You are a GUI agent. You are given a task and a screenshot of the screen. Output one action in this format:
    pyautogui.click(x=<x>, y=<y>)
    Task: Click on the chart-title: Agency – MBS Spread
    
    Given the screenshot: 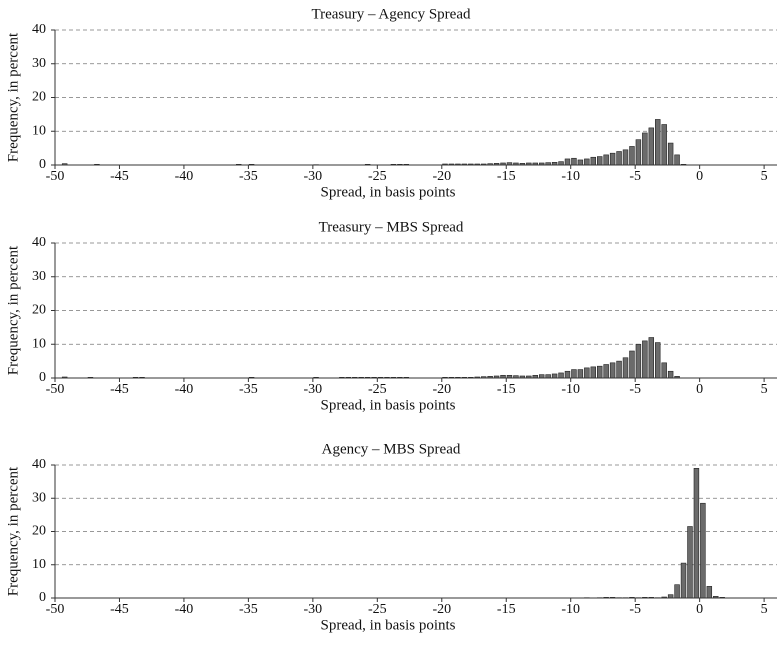 What is the action you would take?
    pyautogui.click(x=391, y=449)
    